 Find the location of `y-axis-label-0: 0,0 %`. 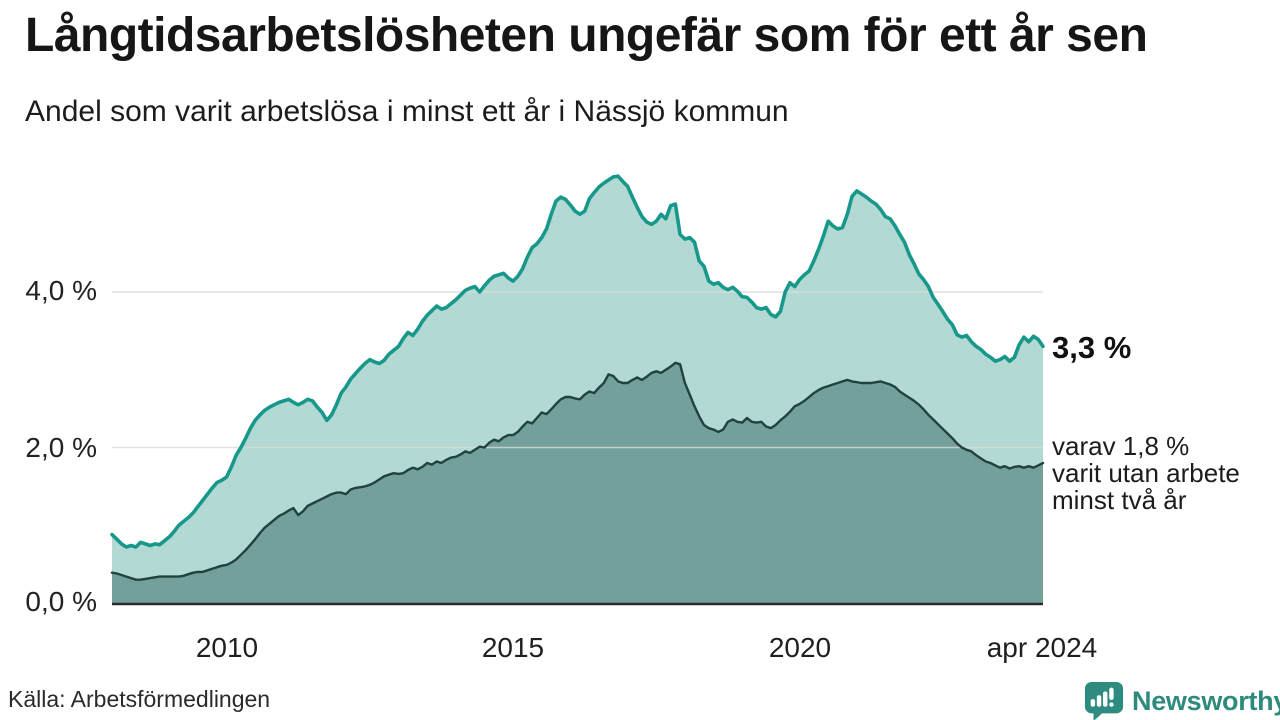

y-axis-label-0: 0,0 % is located at coordinates (61, 601).